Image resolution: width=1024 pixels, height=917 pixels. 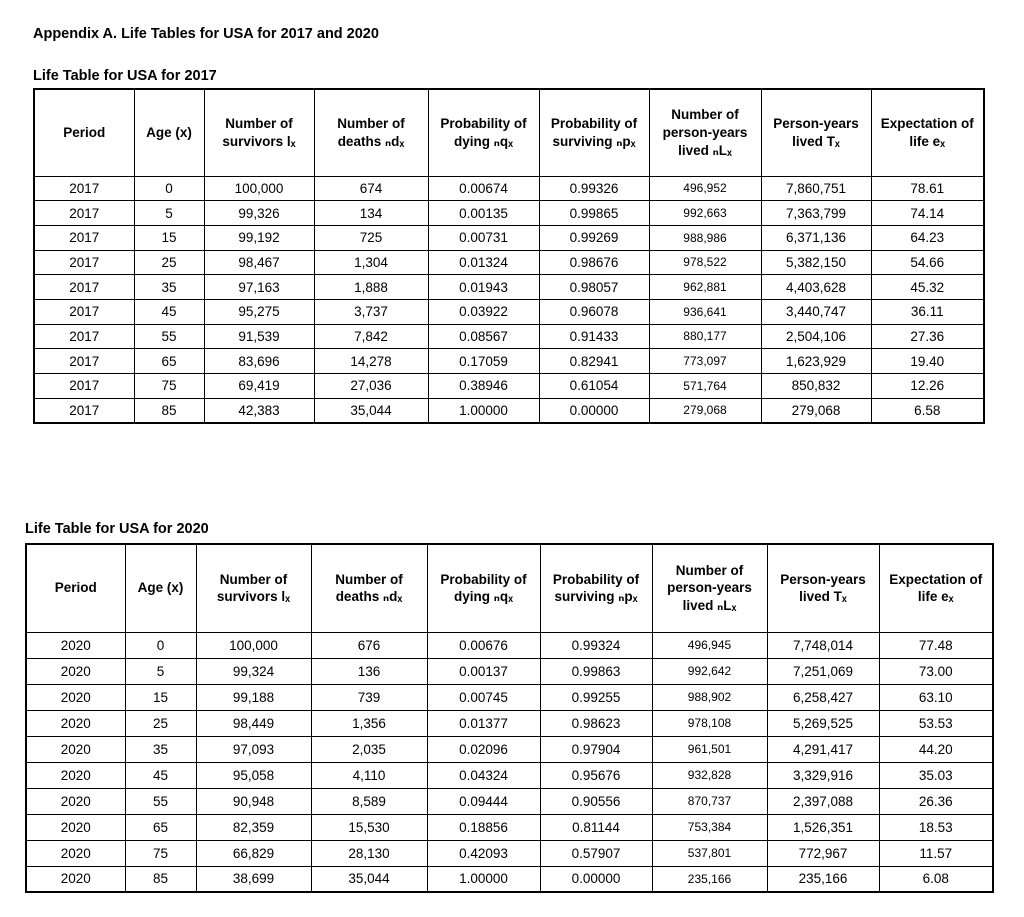 I want to click on cell: 35, so click(x=160, y=749).